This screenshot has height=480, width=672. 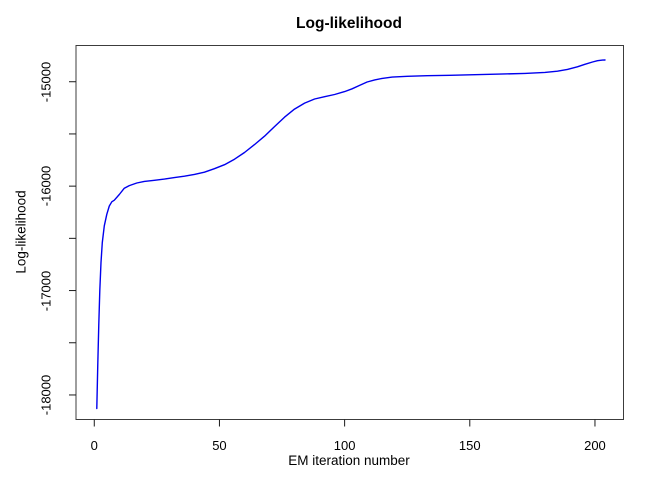 What do you see at coordinates (469, 445) in the screenshot?
I see `x-tick-label: 150` at bounding box center [469, 445].